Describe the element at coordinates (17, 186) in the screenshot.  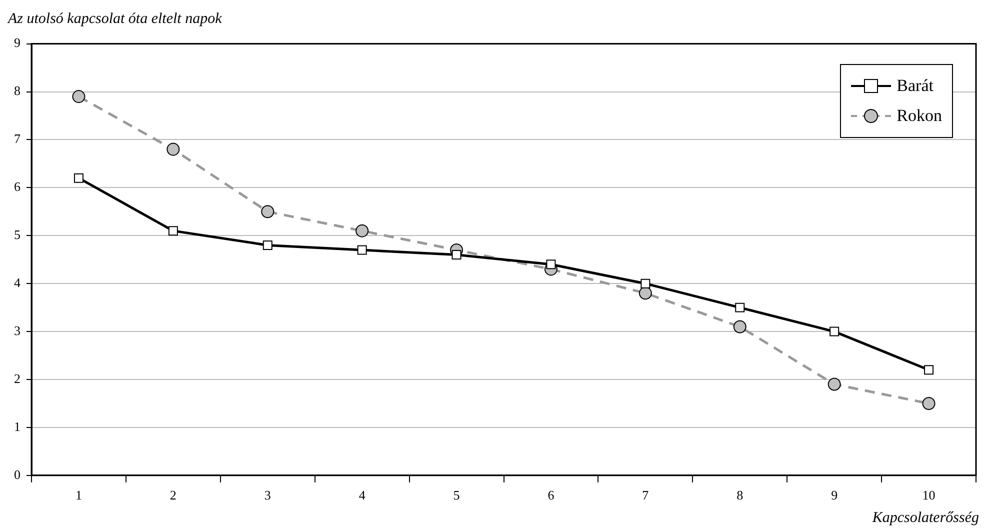
I see `y-tick-label: 6` at that location.